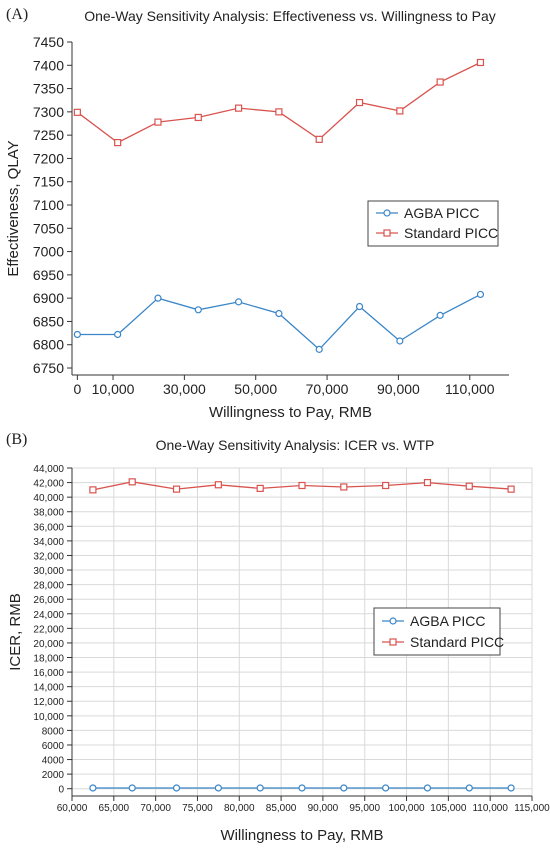 The image size is (550, 852). Describe the element at coordinates (48, 615) in the screenshot. I see `y-tick-label: 24,000` at that location.